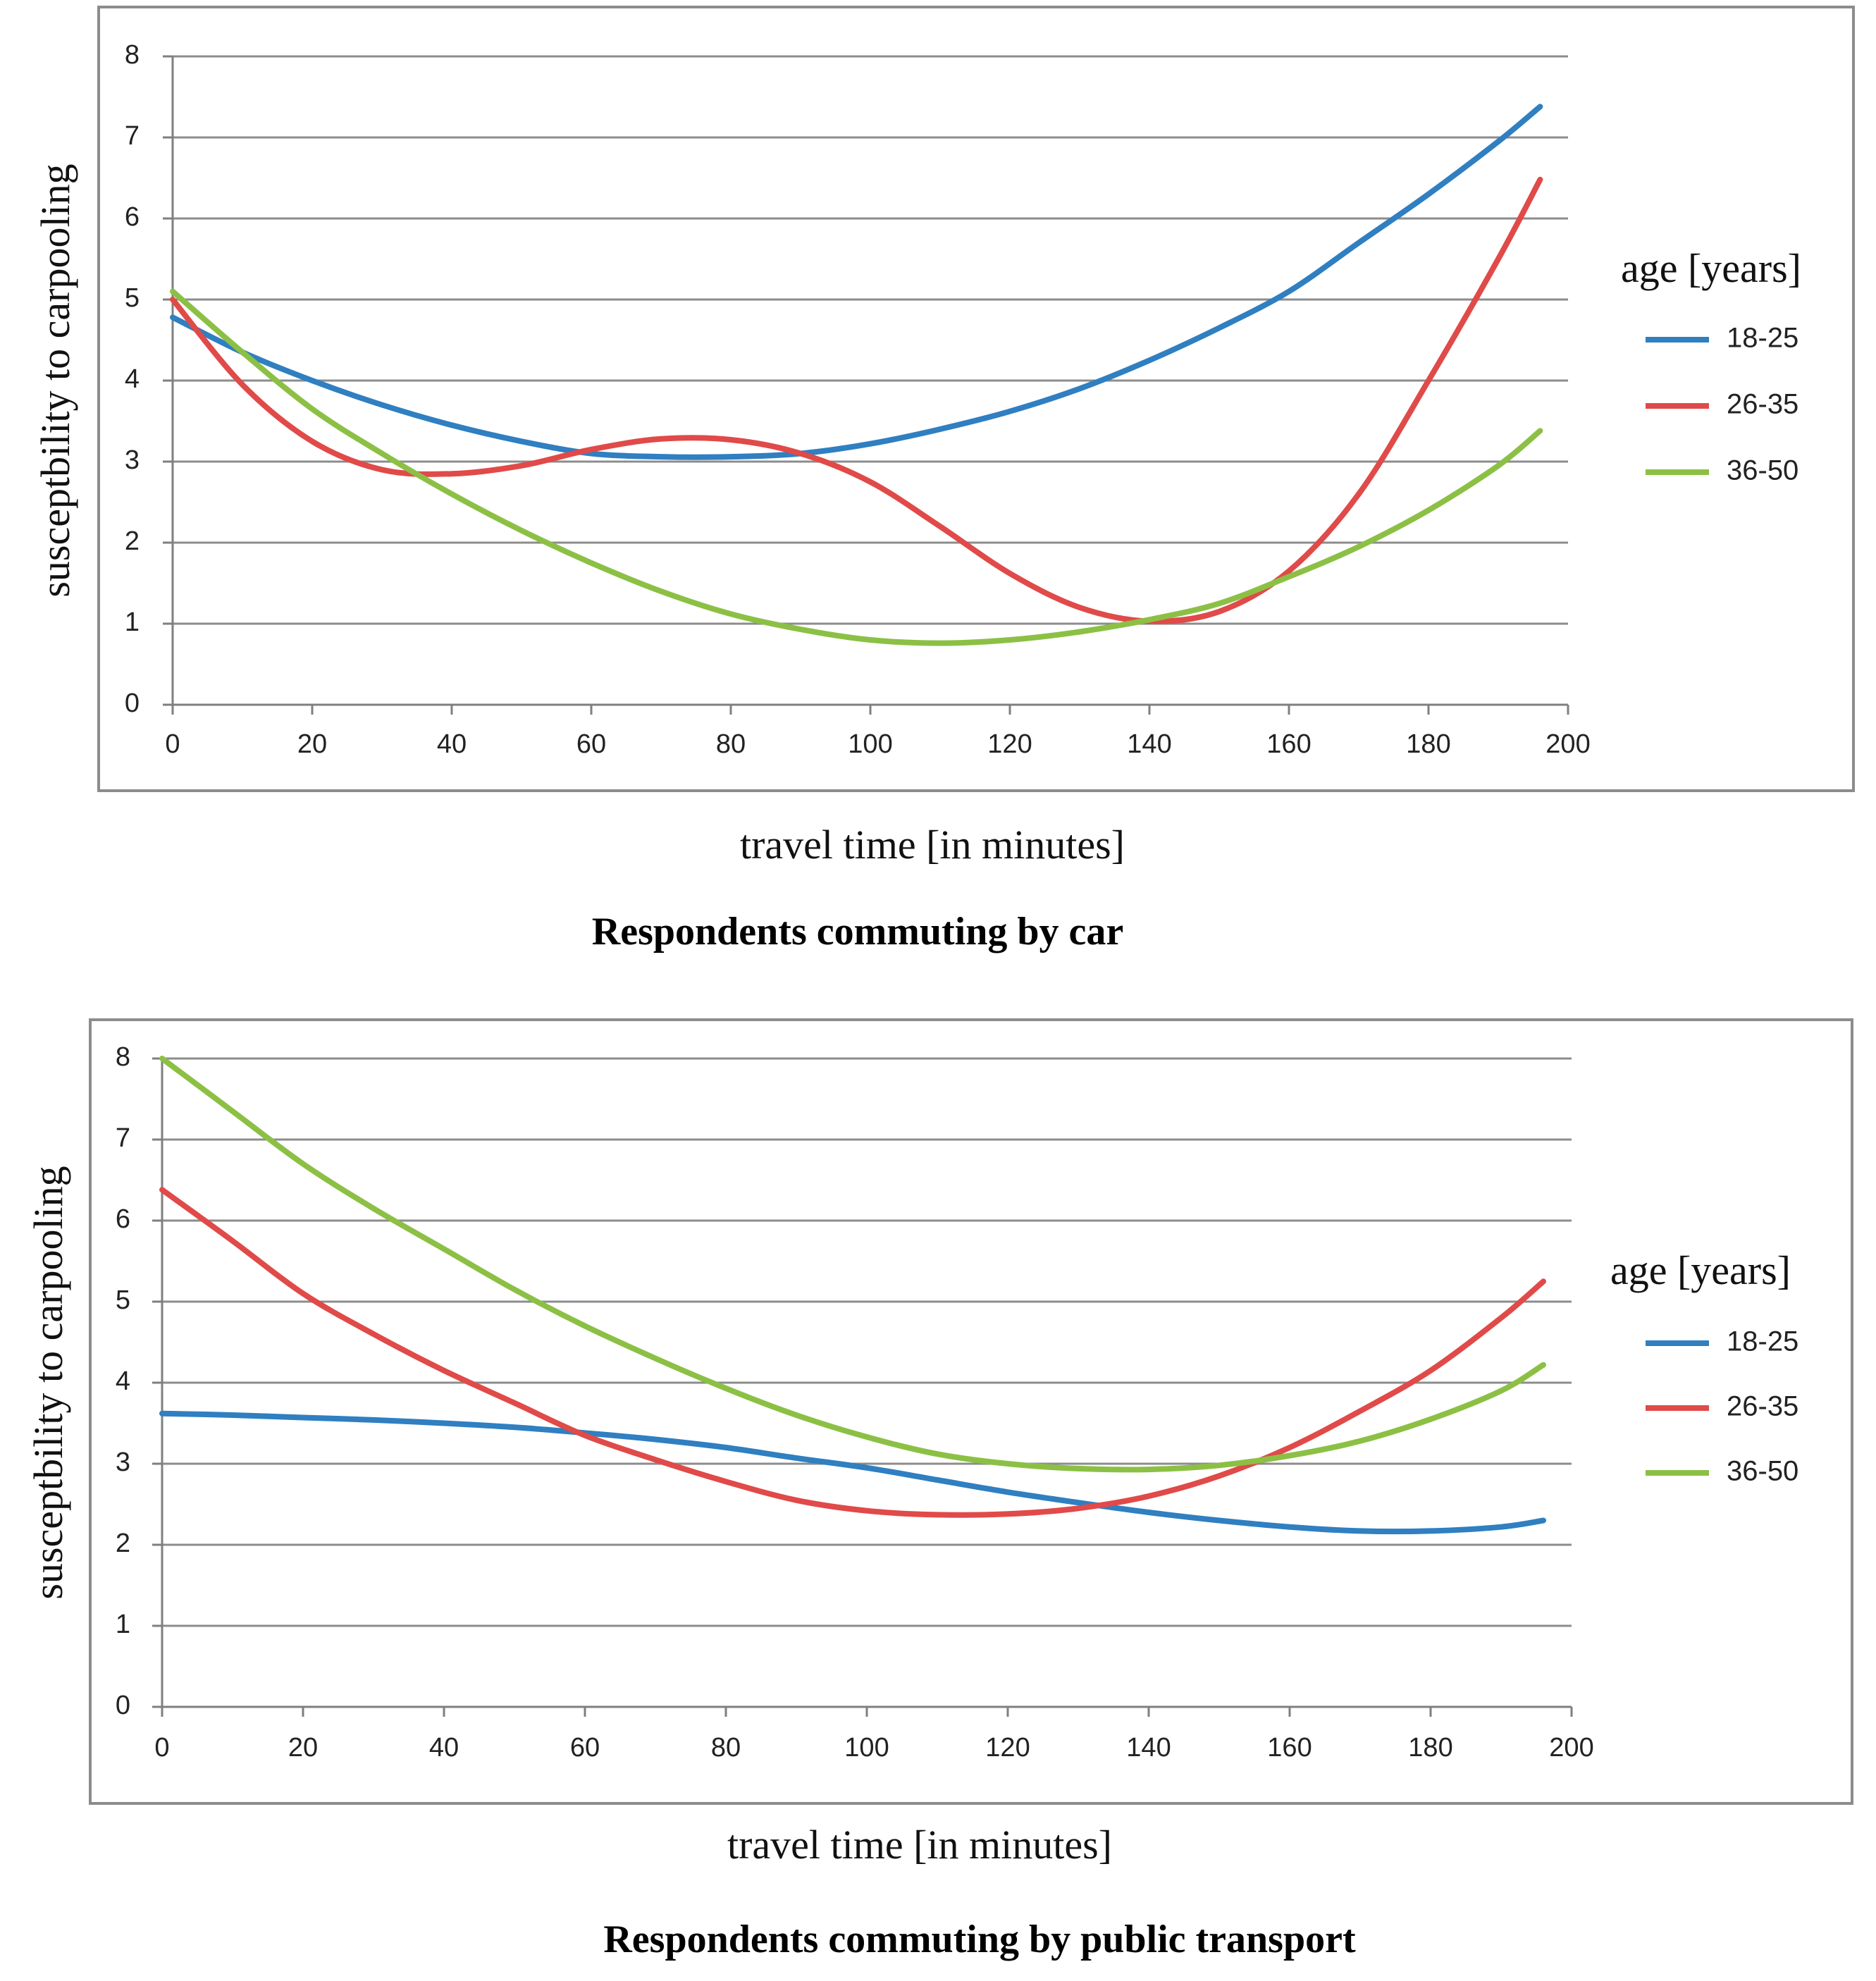 Image resolution: width=1876 pixels, height=1981 pixels. What do you see at coordinates (857, 932) in the screenshot?
I see `chart-title-car: Respondents commuting by car` at bounding box center [857, 932].